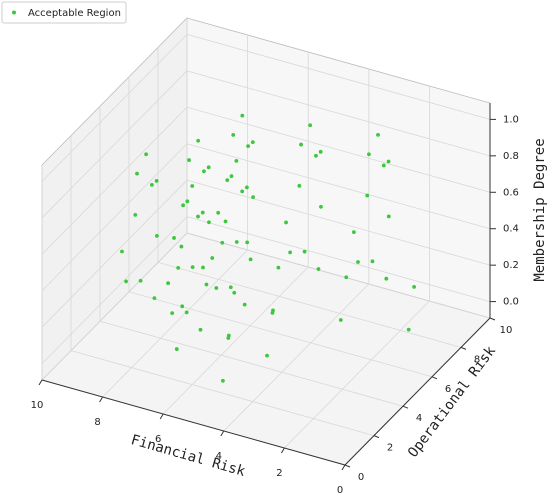 The width and height of the screenshot is (550, 497). What do you see at coordinates (390, 448) in the screenshot?
I see `y-tick-label: 2` at bounding box center [390, 448].